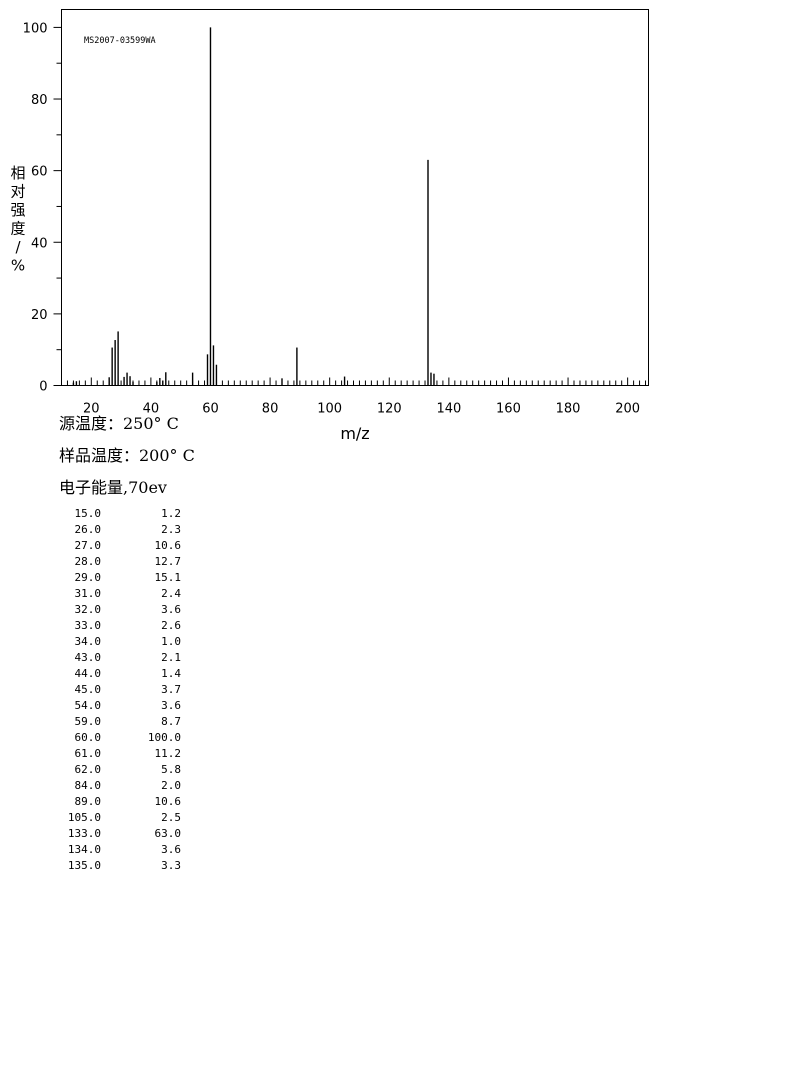 The width and height of the screenshot is (794, 1077). I want to click on peak-mz: 105.0, so click(84, 817).